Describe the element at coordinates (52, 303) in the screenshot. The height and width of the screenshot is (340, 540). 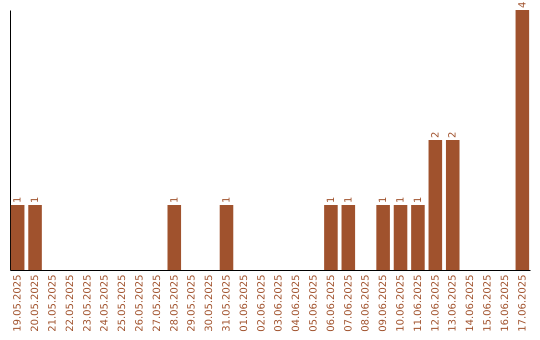
I see `x-tick-label: 21.05.2025` at that location.